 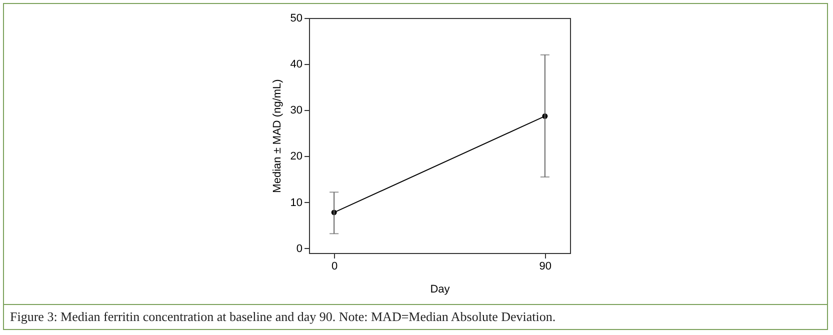 What do you see at coordinates (545, 266) in the screenshot?
I see `x-tick-label: 90` at bounding box center [545, 266].